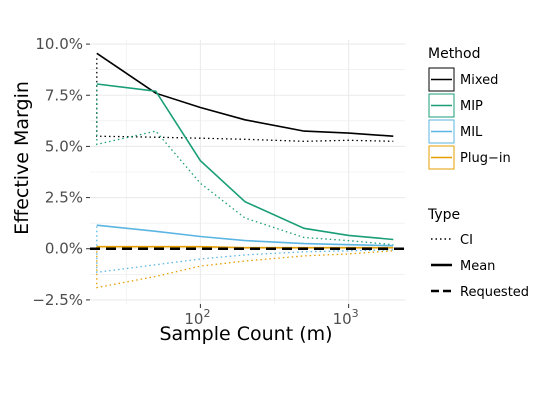 The height and width of the screenshot is (405, 540). Describe the element at coordinates (245, 267) in the screenshot. I see `series-plugin-ci-lower` at that location.